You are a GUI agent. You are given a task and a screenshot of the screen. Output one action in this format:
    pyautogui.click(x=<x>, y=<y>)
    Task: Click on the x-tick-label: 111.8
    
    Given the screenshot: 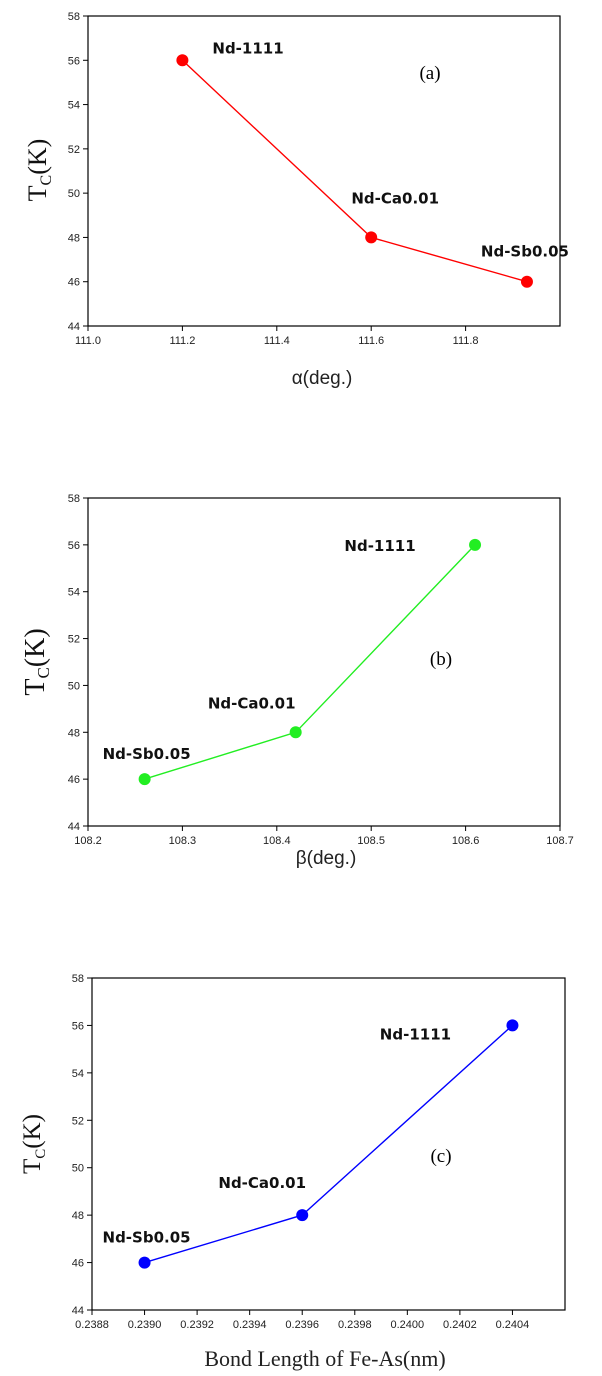 What is the action you would take?
    pyautogui.click(x=466, y=341)
    